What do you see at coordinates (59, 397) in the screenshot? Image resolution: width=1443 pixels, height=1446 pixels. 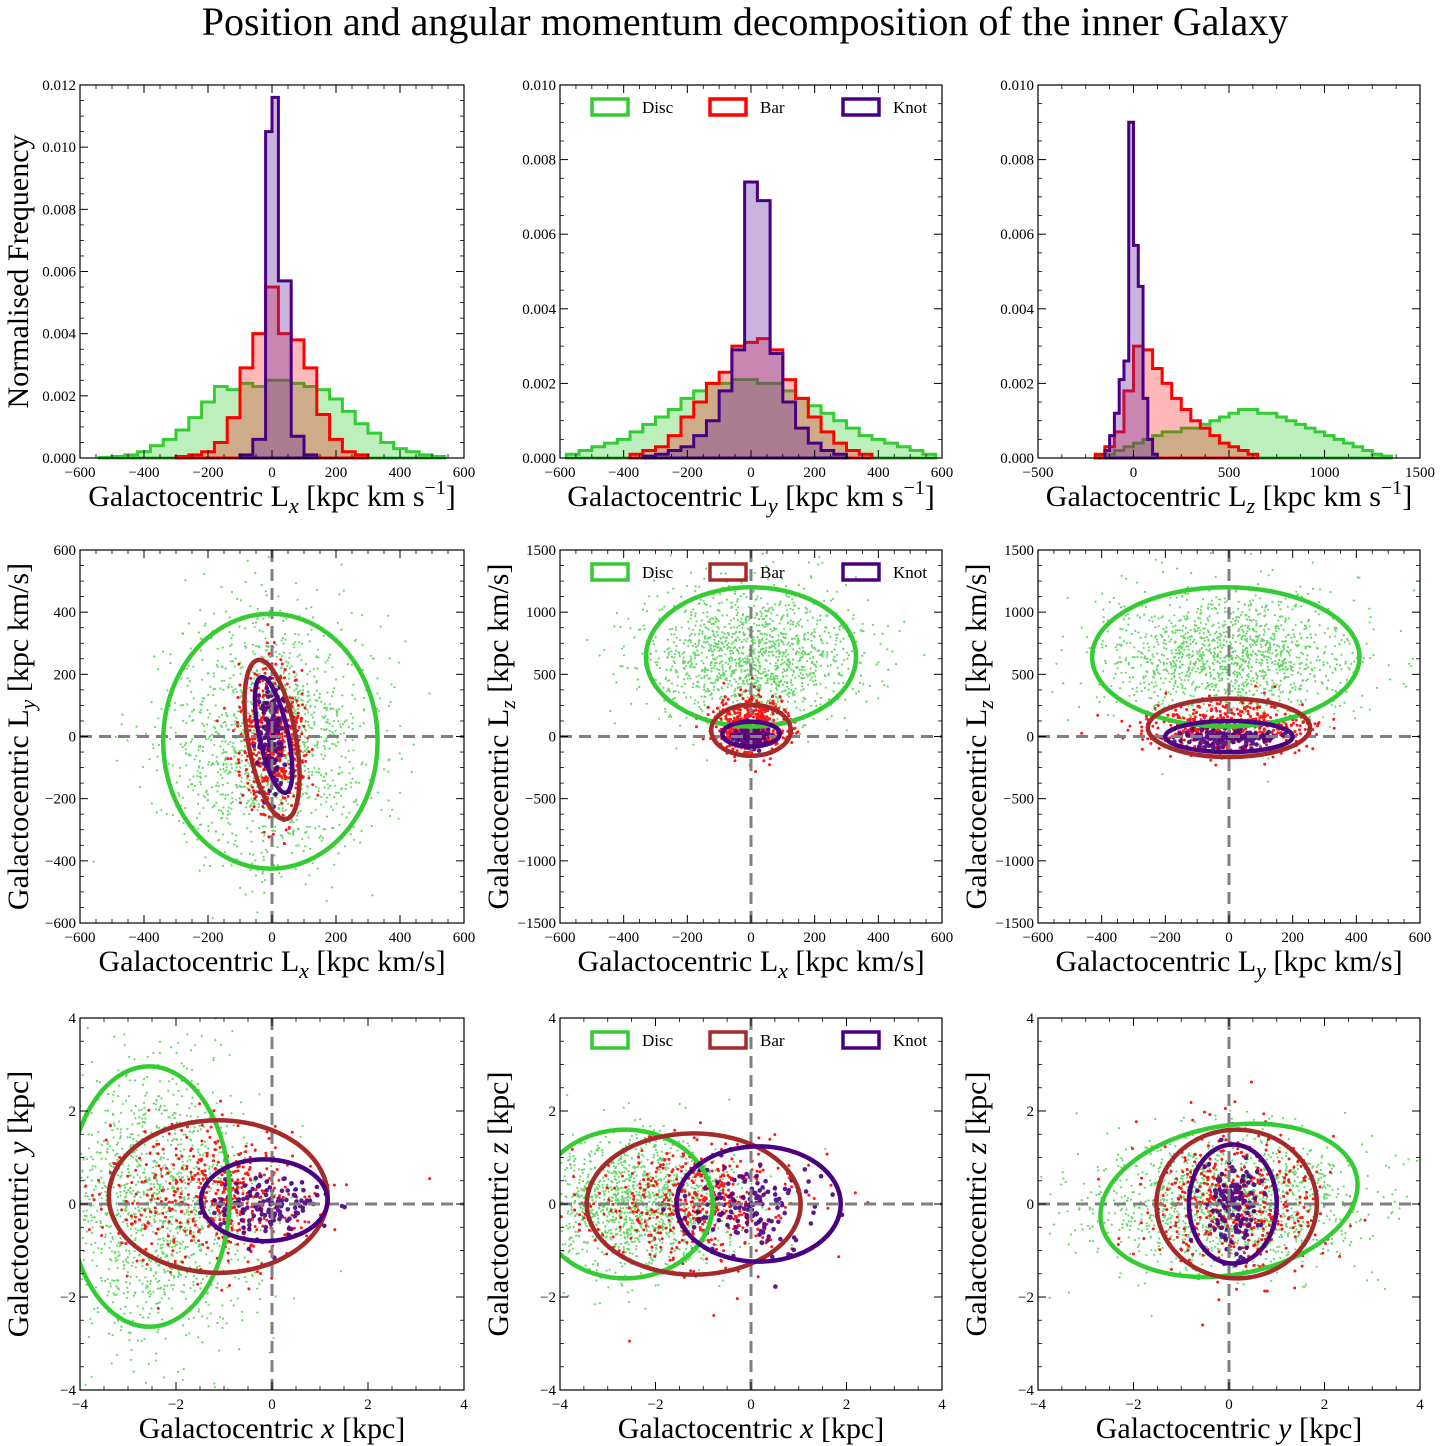 I see `y-tick-label: 0.002` at bounding box center [59, 397].